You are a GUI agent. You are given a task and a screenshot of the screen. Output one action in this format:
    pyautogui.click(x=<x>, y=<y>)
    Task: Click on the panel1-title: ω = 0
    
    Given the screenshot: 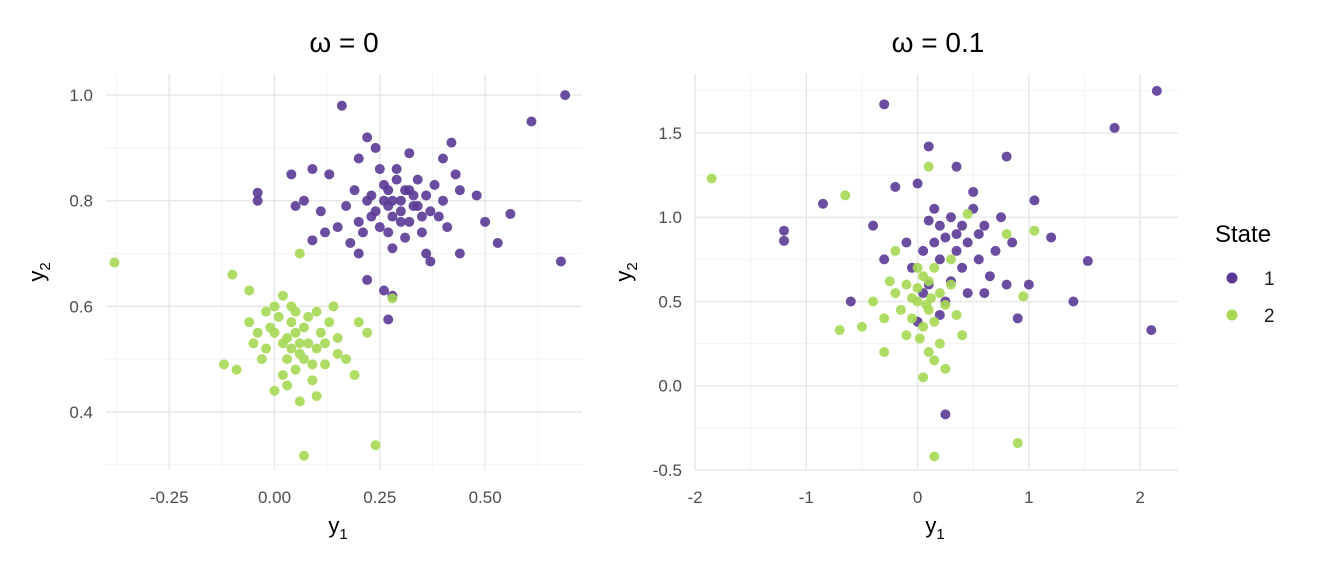 What is the action you would take?
    pyautogui.click(x=343, y=42)
    